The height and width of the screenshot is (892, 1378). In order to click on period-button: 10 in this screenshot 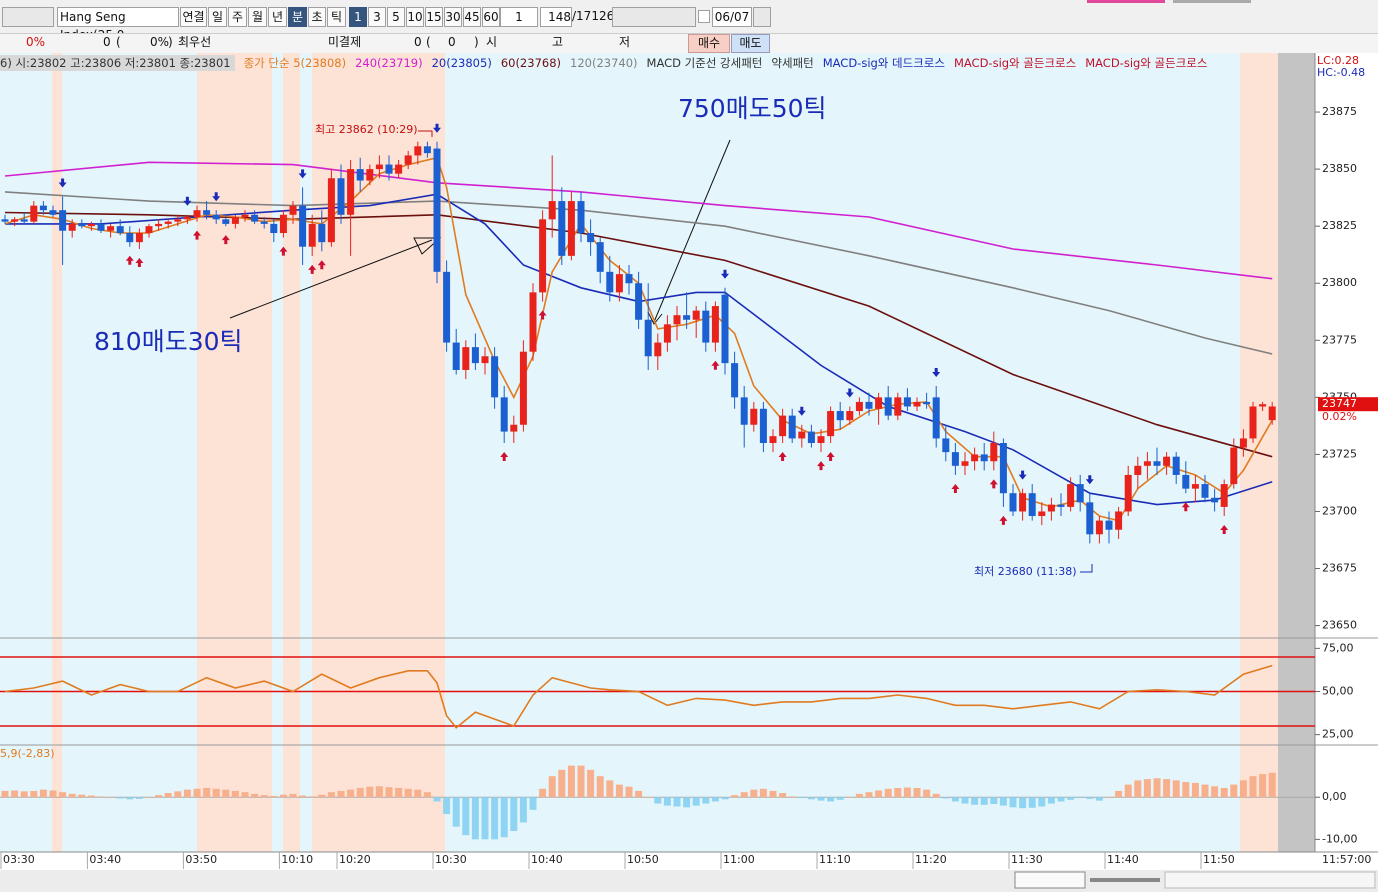, I will do `click(415, 17)`.